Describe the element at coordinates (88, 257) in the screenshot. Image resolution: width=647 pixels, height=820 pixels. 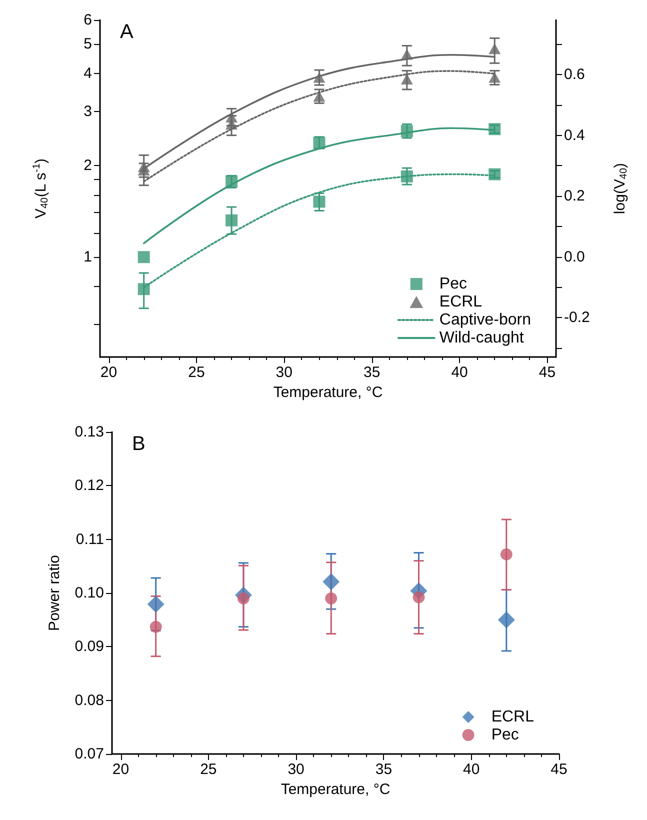
I see `y-tick-label: 1` at that location.